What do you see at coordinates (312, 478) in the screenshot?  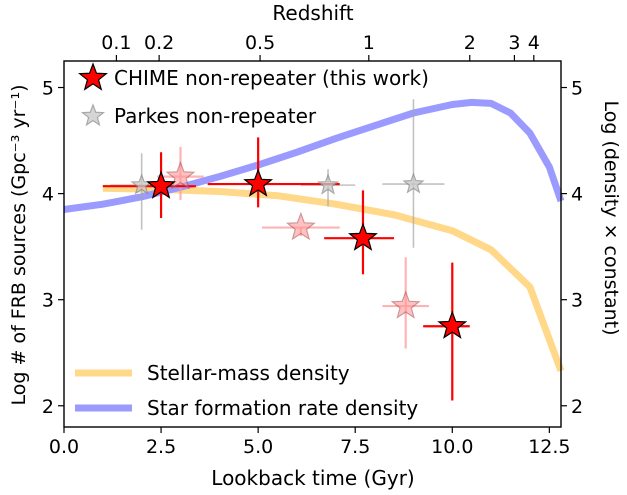 I see `x-axis-label: Lookback time (Gyr)` at bounding box center [312, 478].